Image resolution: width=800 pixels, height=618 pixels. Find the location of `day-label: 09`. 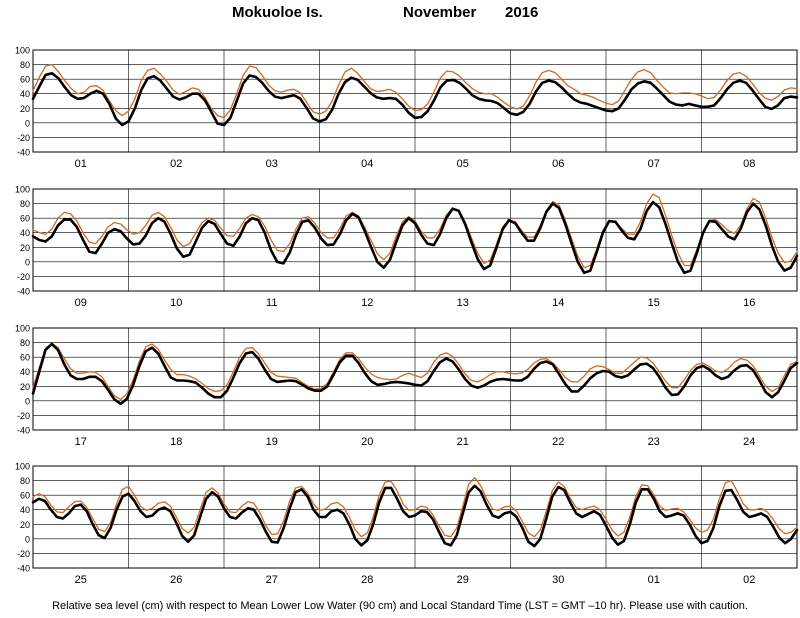

day-label: 09 is located at coordinates (81, 303).